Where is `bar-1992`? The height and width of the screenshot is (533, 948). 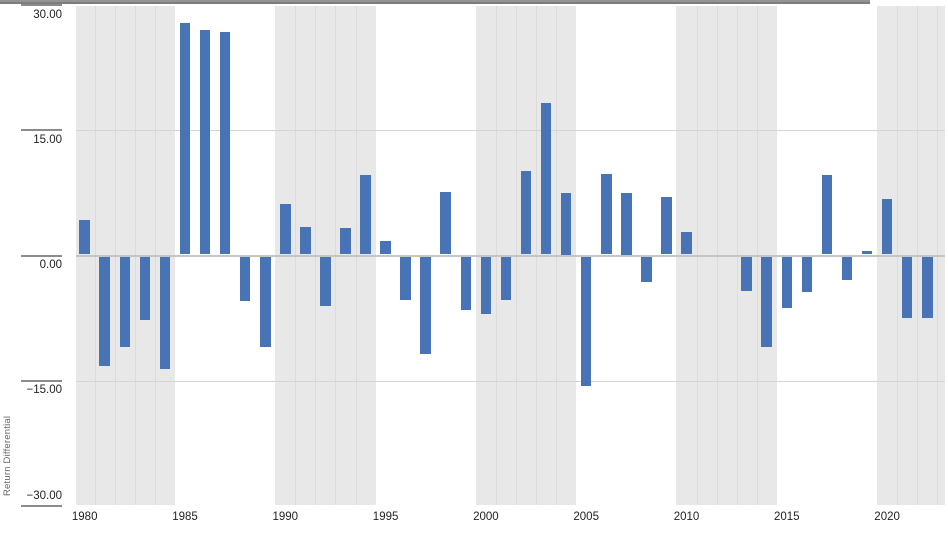 bar-1992 is located at coordinates (325, 281).